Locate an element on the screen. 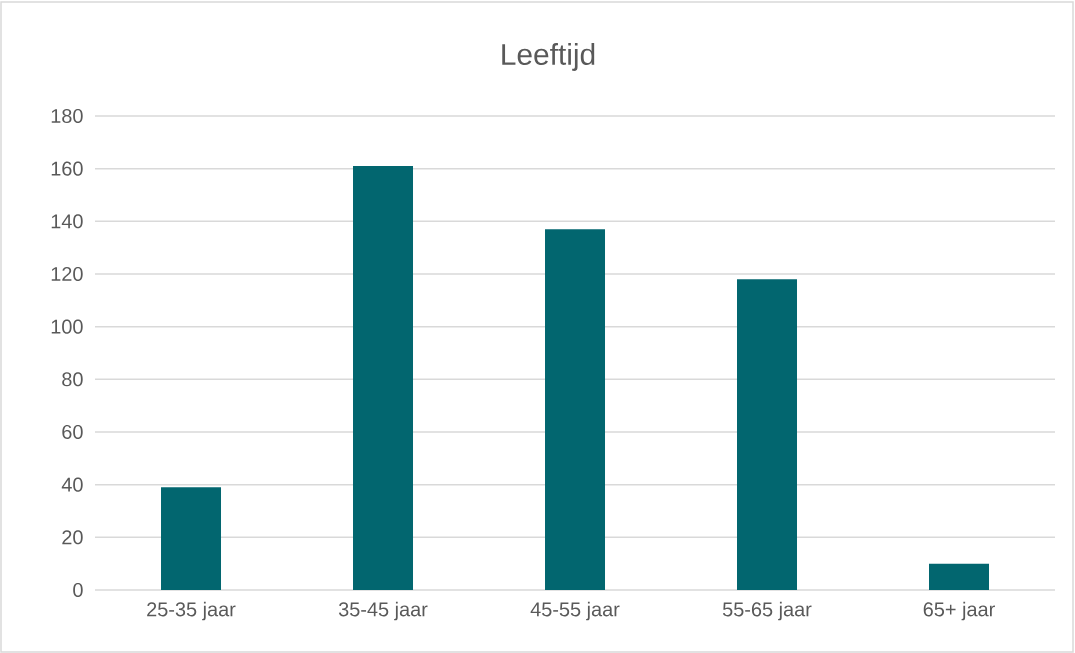 This screenshot has height=653, width=1075. y-tick-label: 180 is located at coordinates (67, 116).